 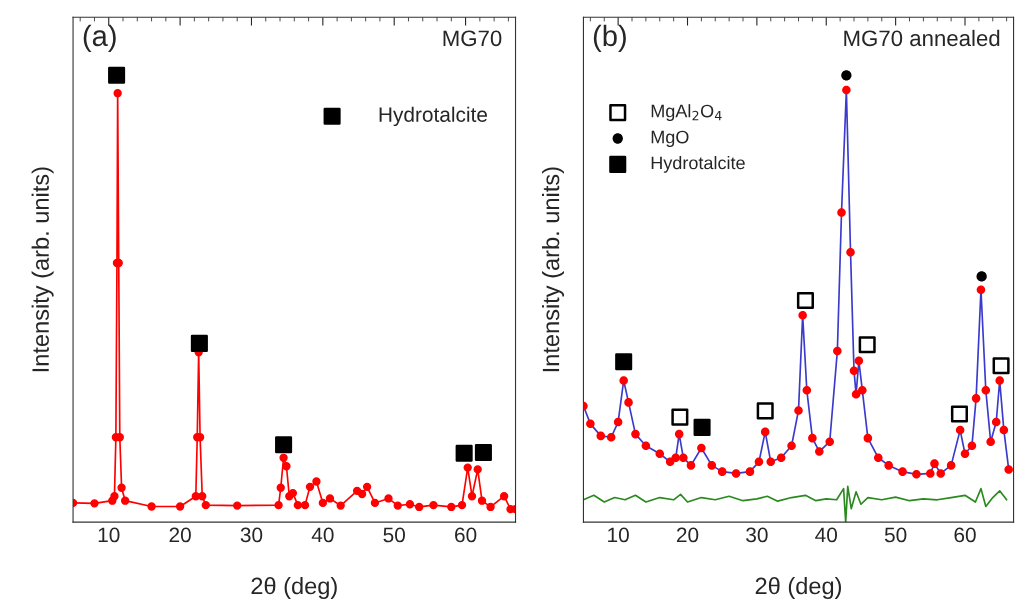 I want to click on text: (b), so click(x=609, y=38).